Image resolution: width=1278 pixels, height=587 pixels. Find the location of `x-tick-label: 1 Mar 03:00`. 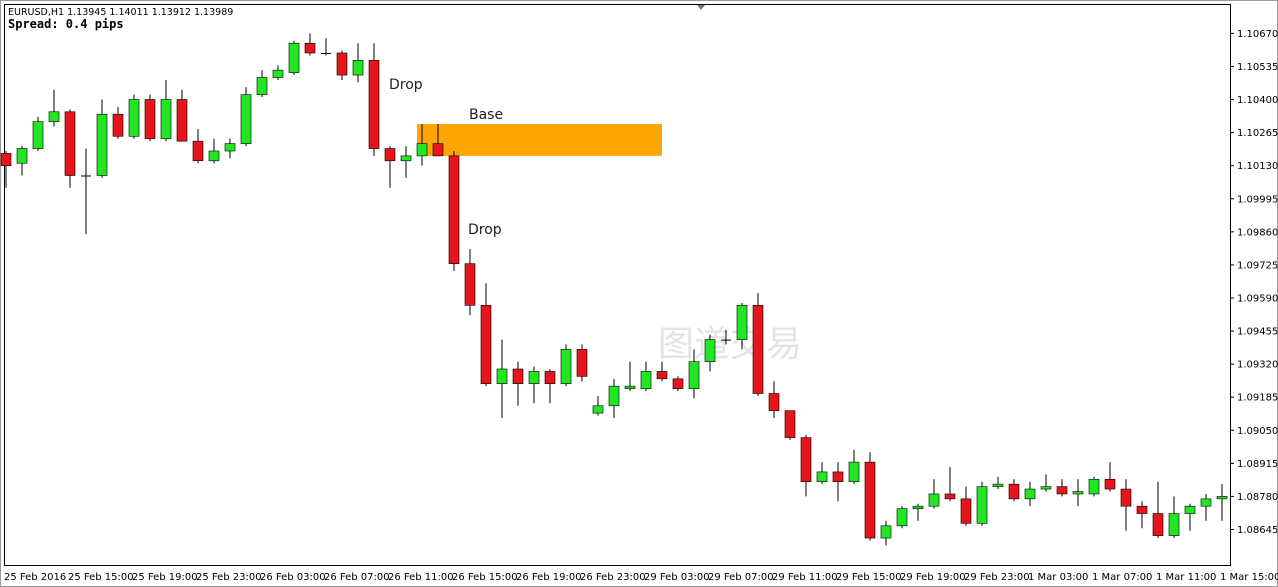

x-tick-label: 1 Mar 03:00 is located at coordinates (1058, 577).